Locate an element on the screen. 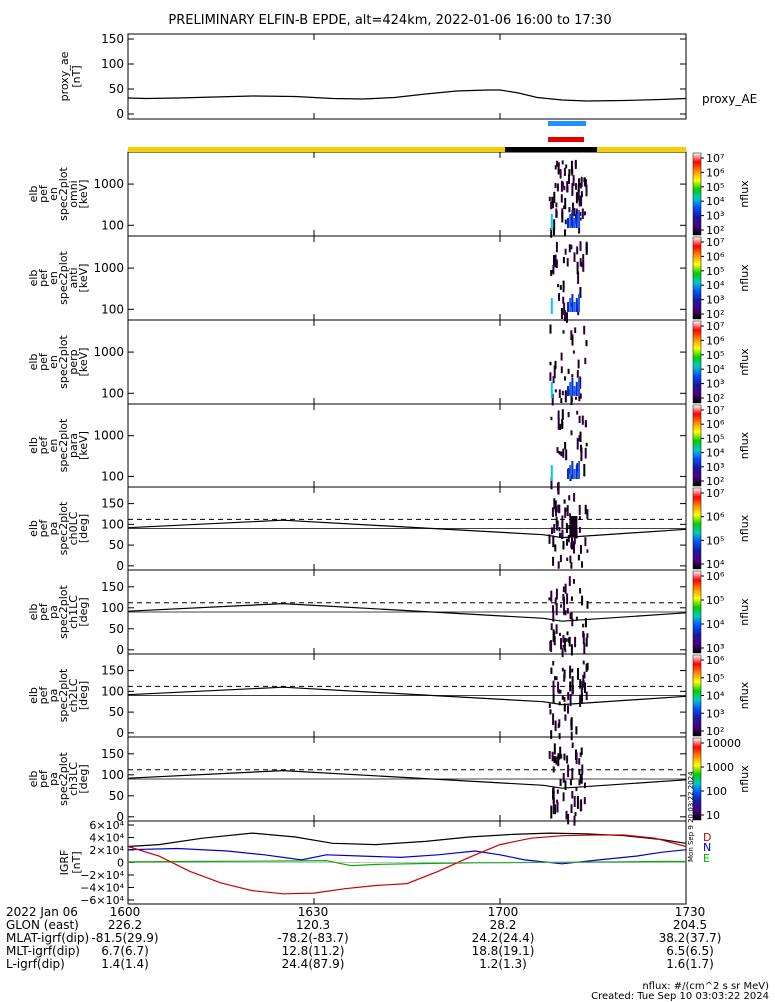 The width and height of the screenshot is (775, 1002). footer-row-value: 18.8(19.1) is located at coordinates (503, 951).